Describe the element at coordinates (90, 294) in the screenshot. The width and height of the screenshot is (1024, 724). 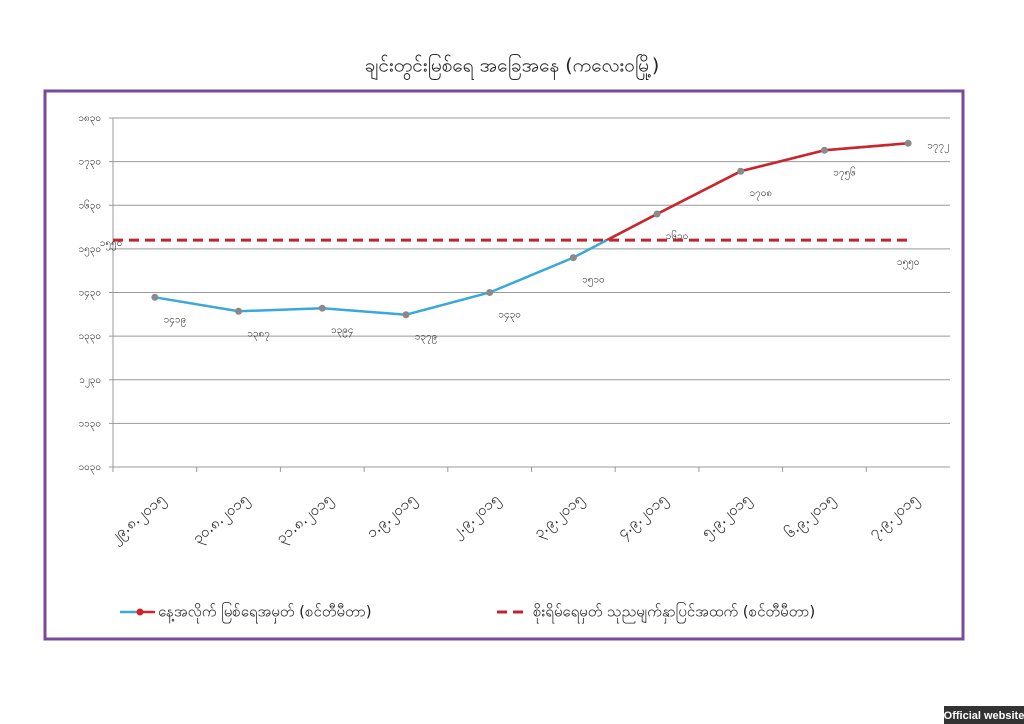
I see `y-tick-label: ၁၄၃၀` at that location.